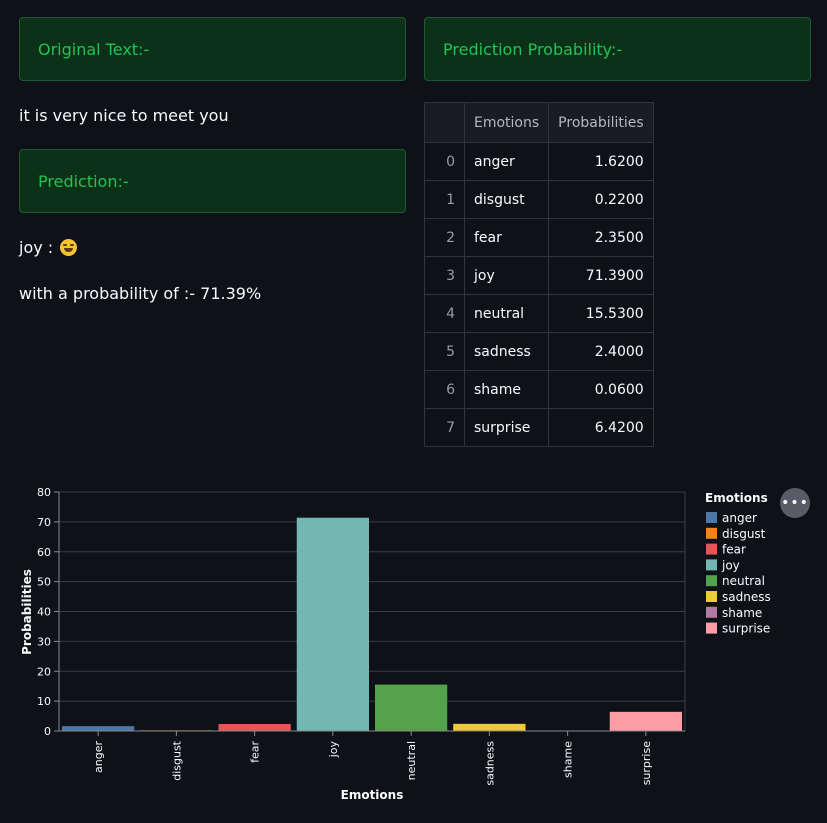 This screenshot has height=823, width=827. Describe the element at coordinates (332, 624) in the screenshot. I see `bar-joy` at that location.